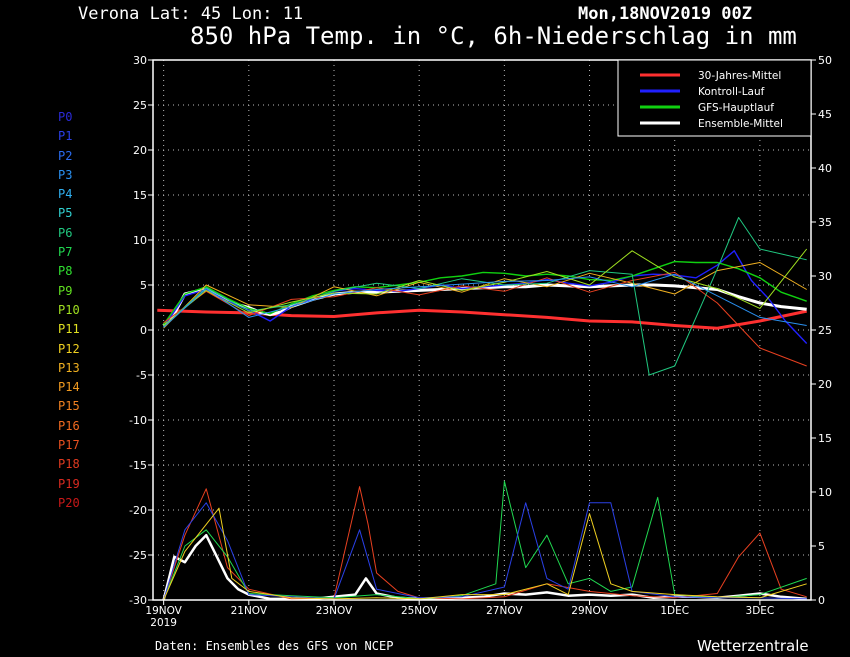 This screenshot has height=657, width=850. Describe the element at coordinates (140, 60) in the screenshot. I see `left-tick-label: 30` at that location.